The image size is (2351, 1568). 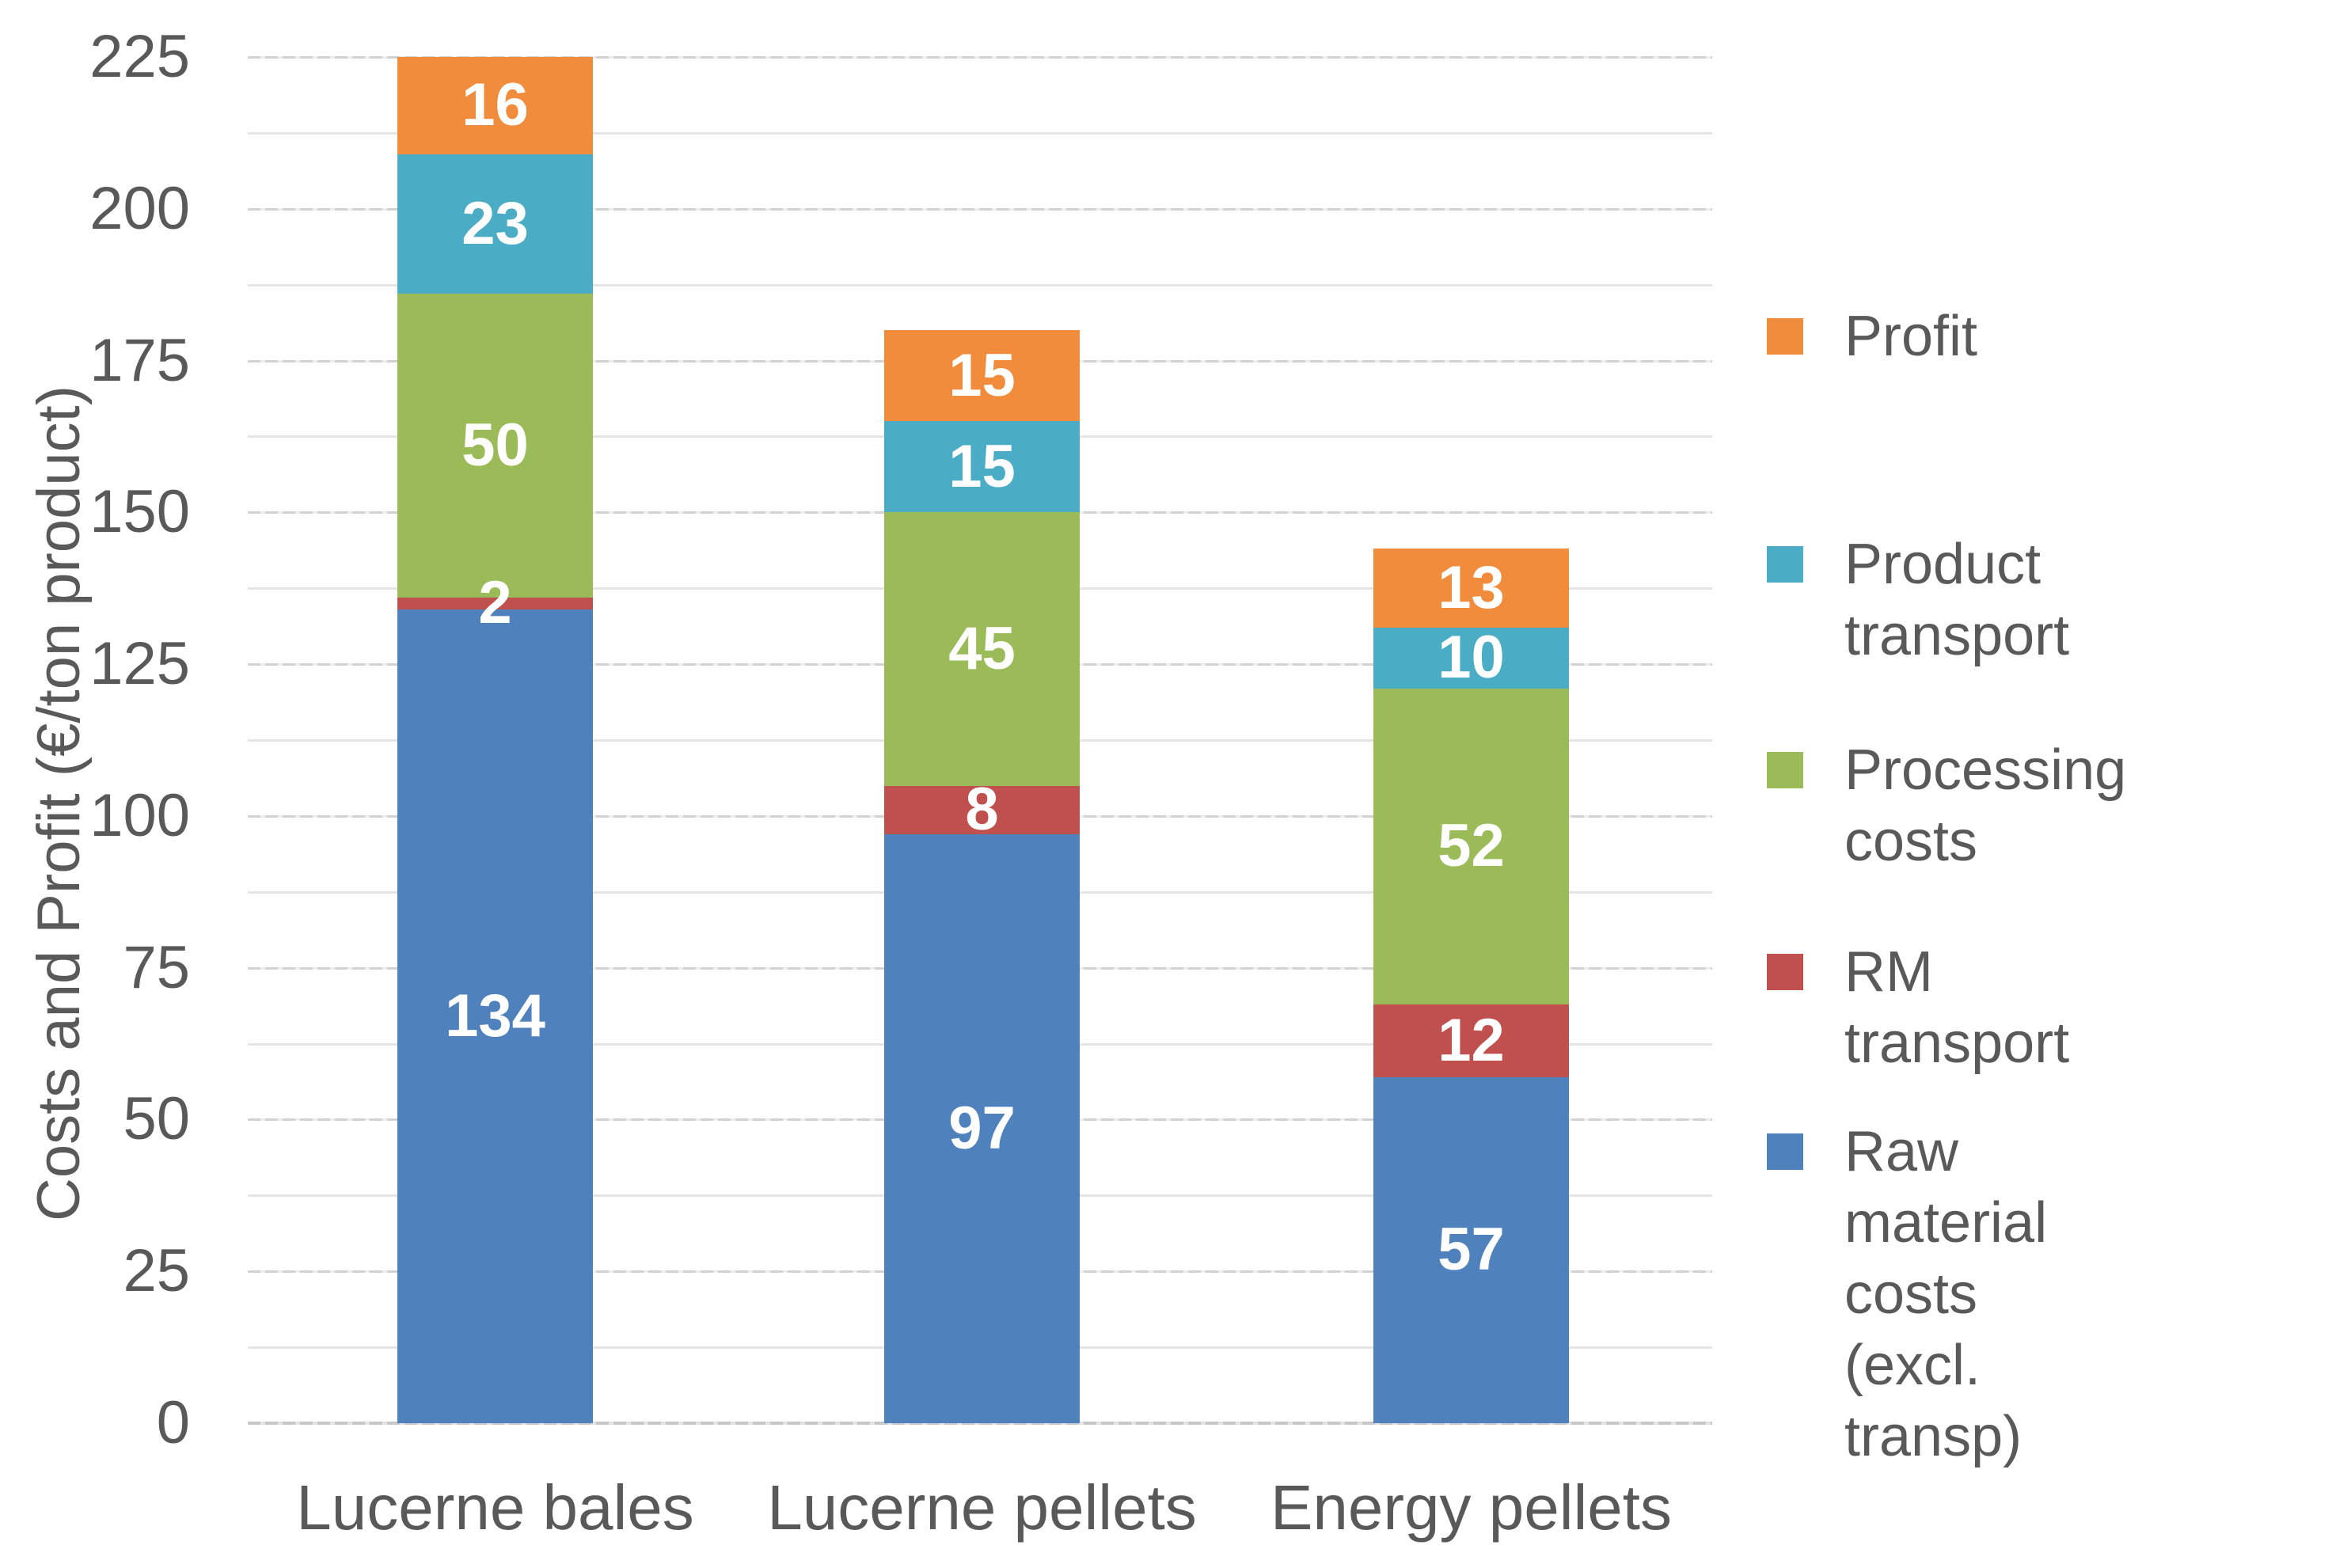 I want to click on segment-processing-costs: 52, so click(x=1471, y=846).